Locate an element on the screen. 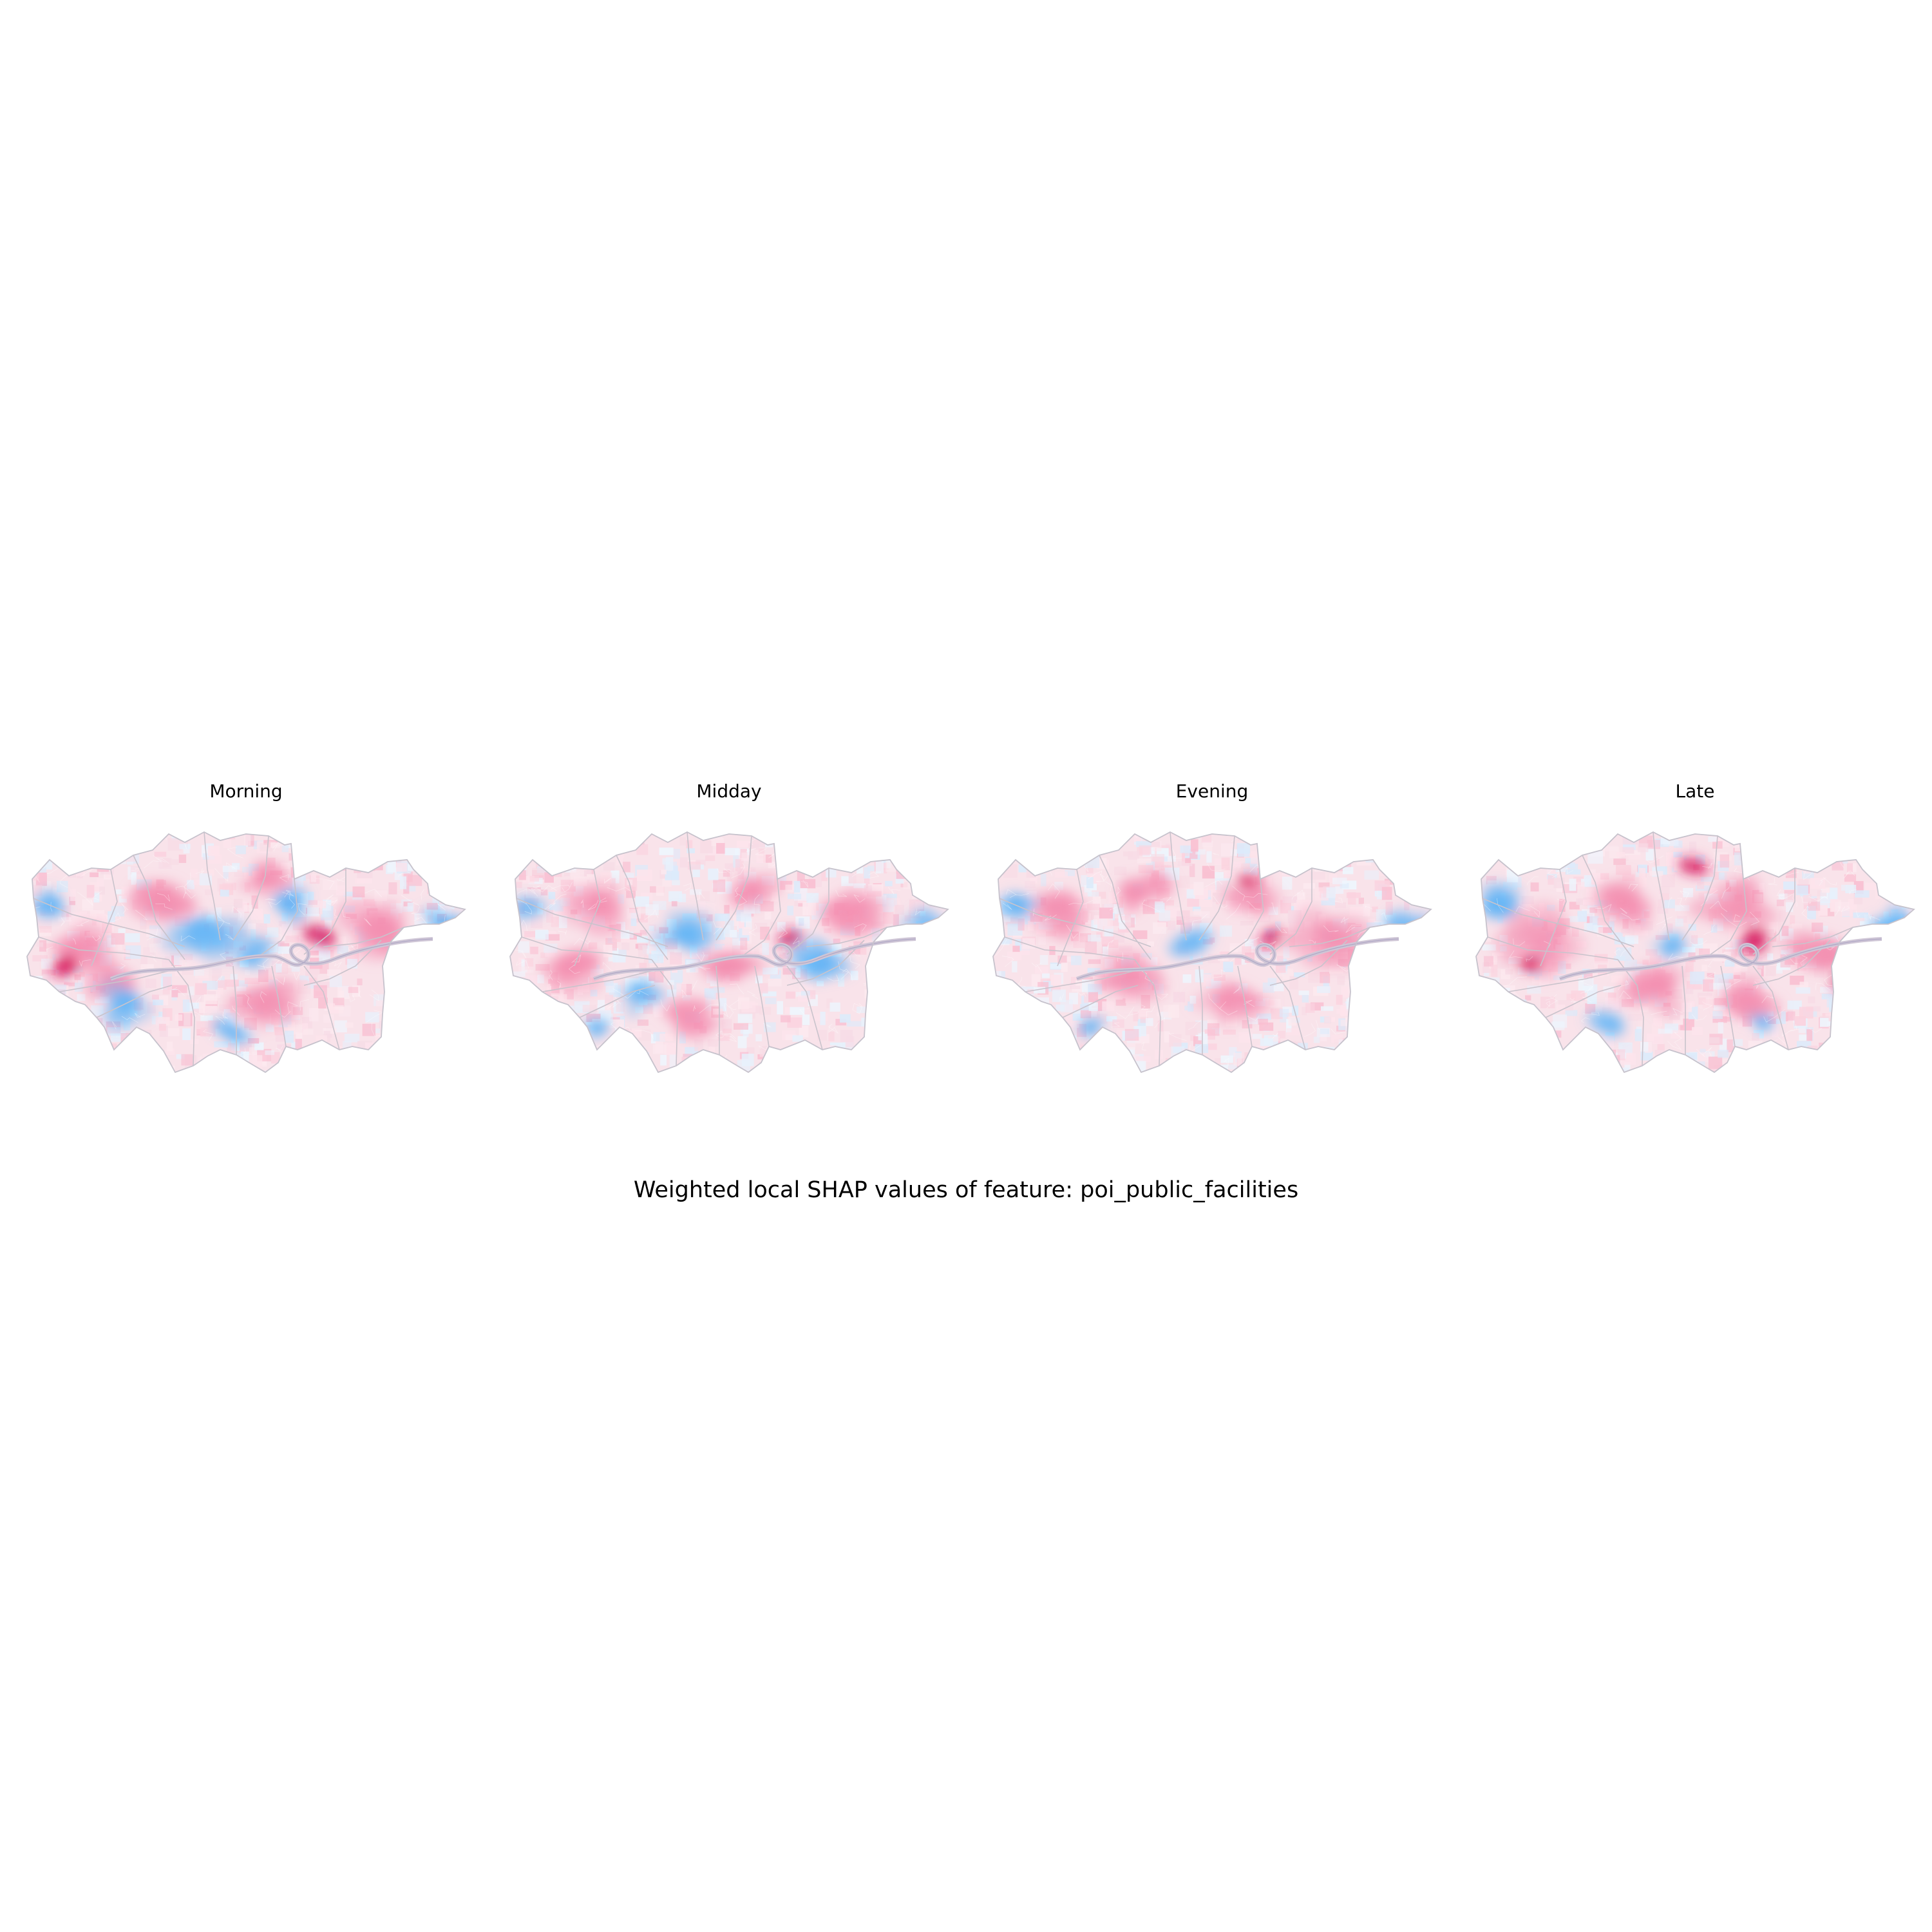 The image size is (1932, 1932). london-outline is located at coordinates (246, 952).